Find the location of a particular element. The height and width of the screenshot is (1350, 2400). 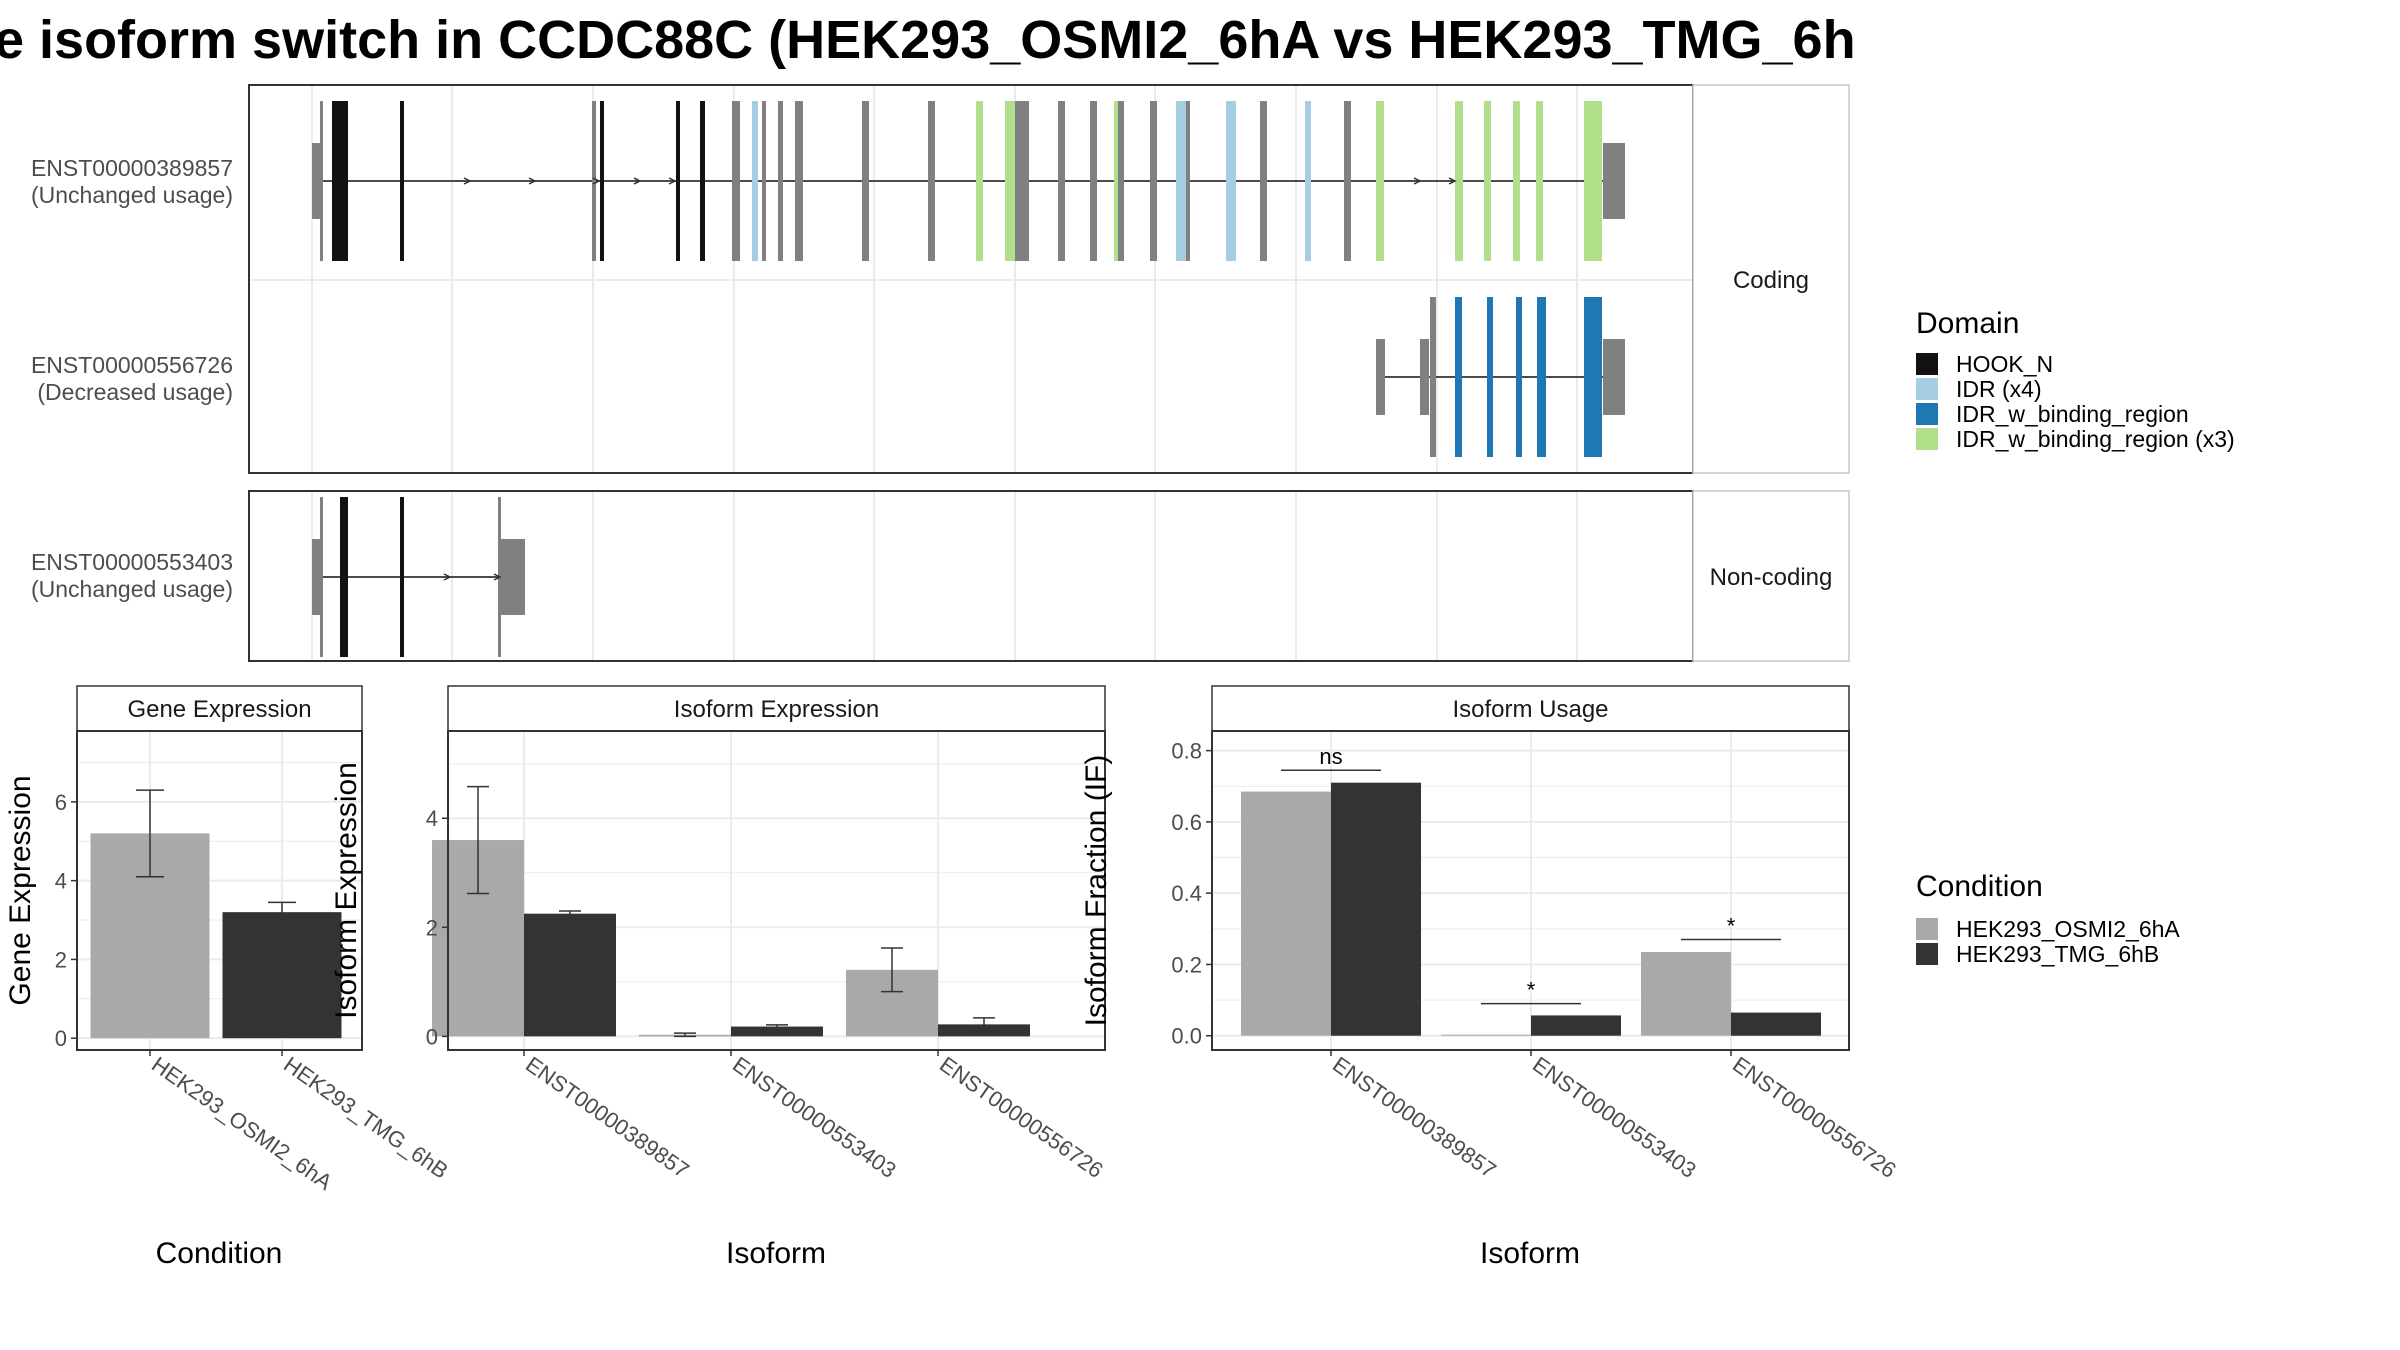

condition-legend-title: Condition is located at coordinates (1979, 886).